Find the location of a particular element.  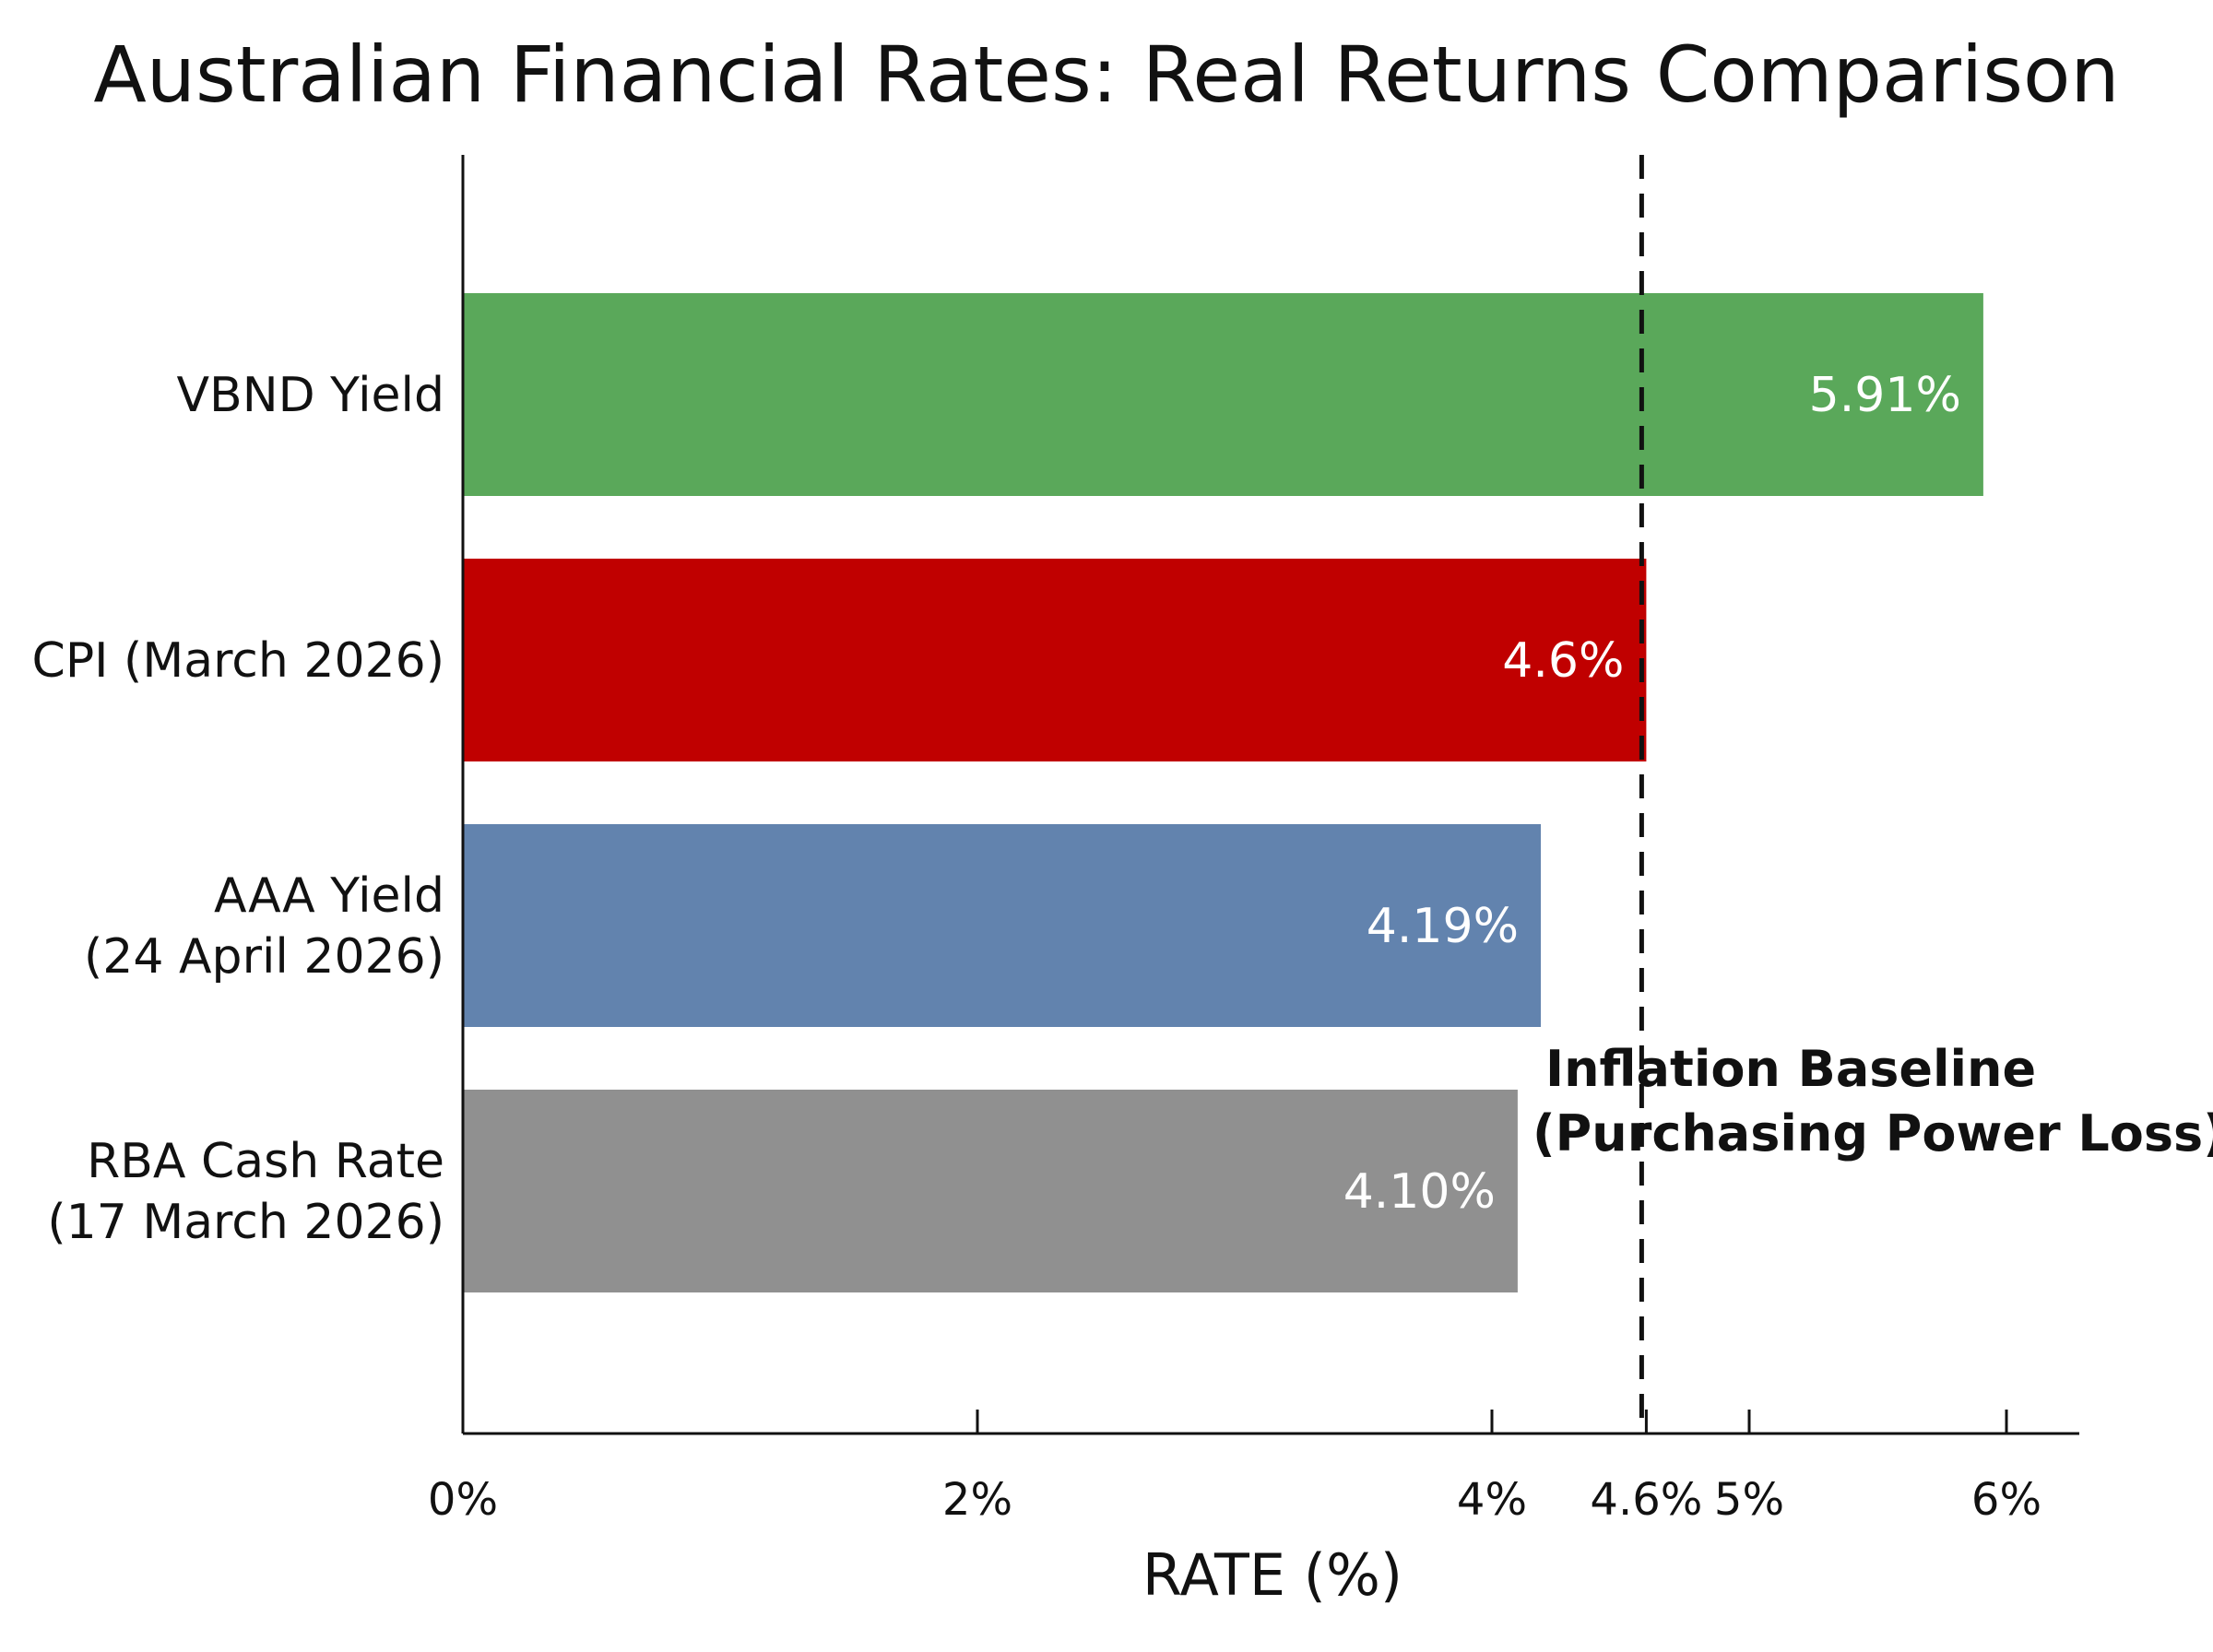

x-tick-label-1: 0% is located at coordinates (463, 1500).